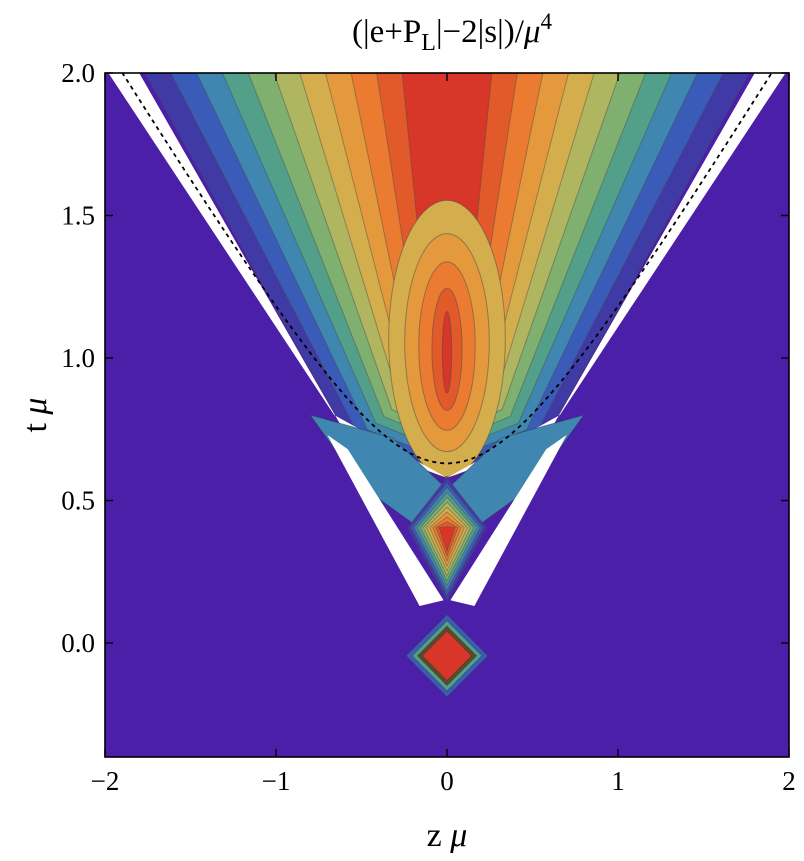  What do you see at coordinates (618, 781) in the screenshot?
I see `x-tick-label: 1` at bounding box center [618, 781].